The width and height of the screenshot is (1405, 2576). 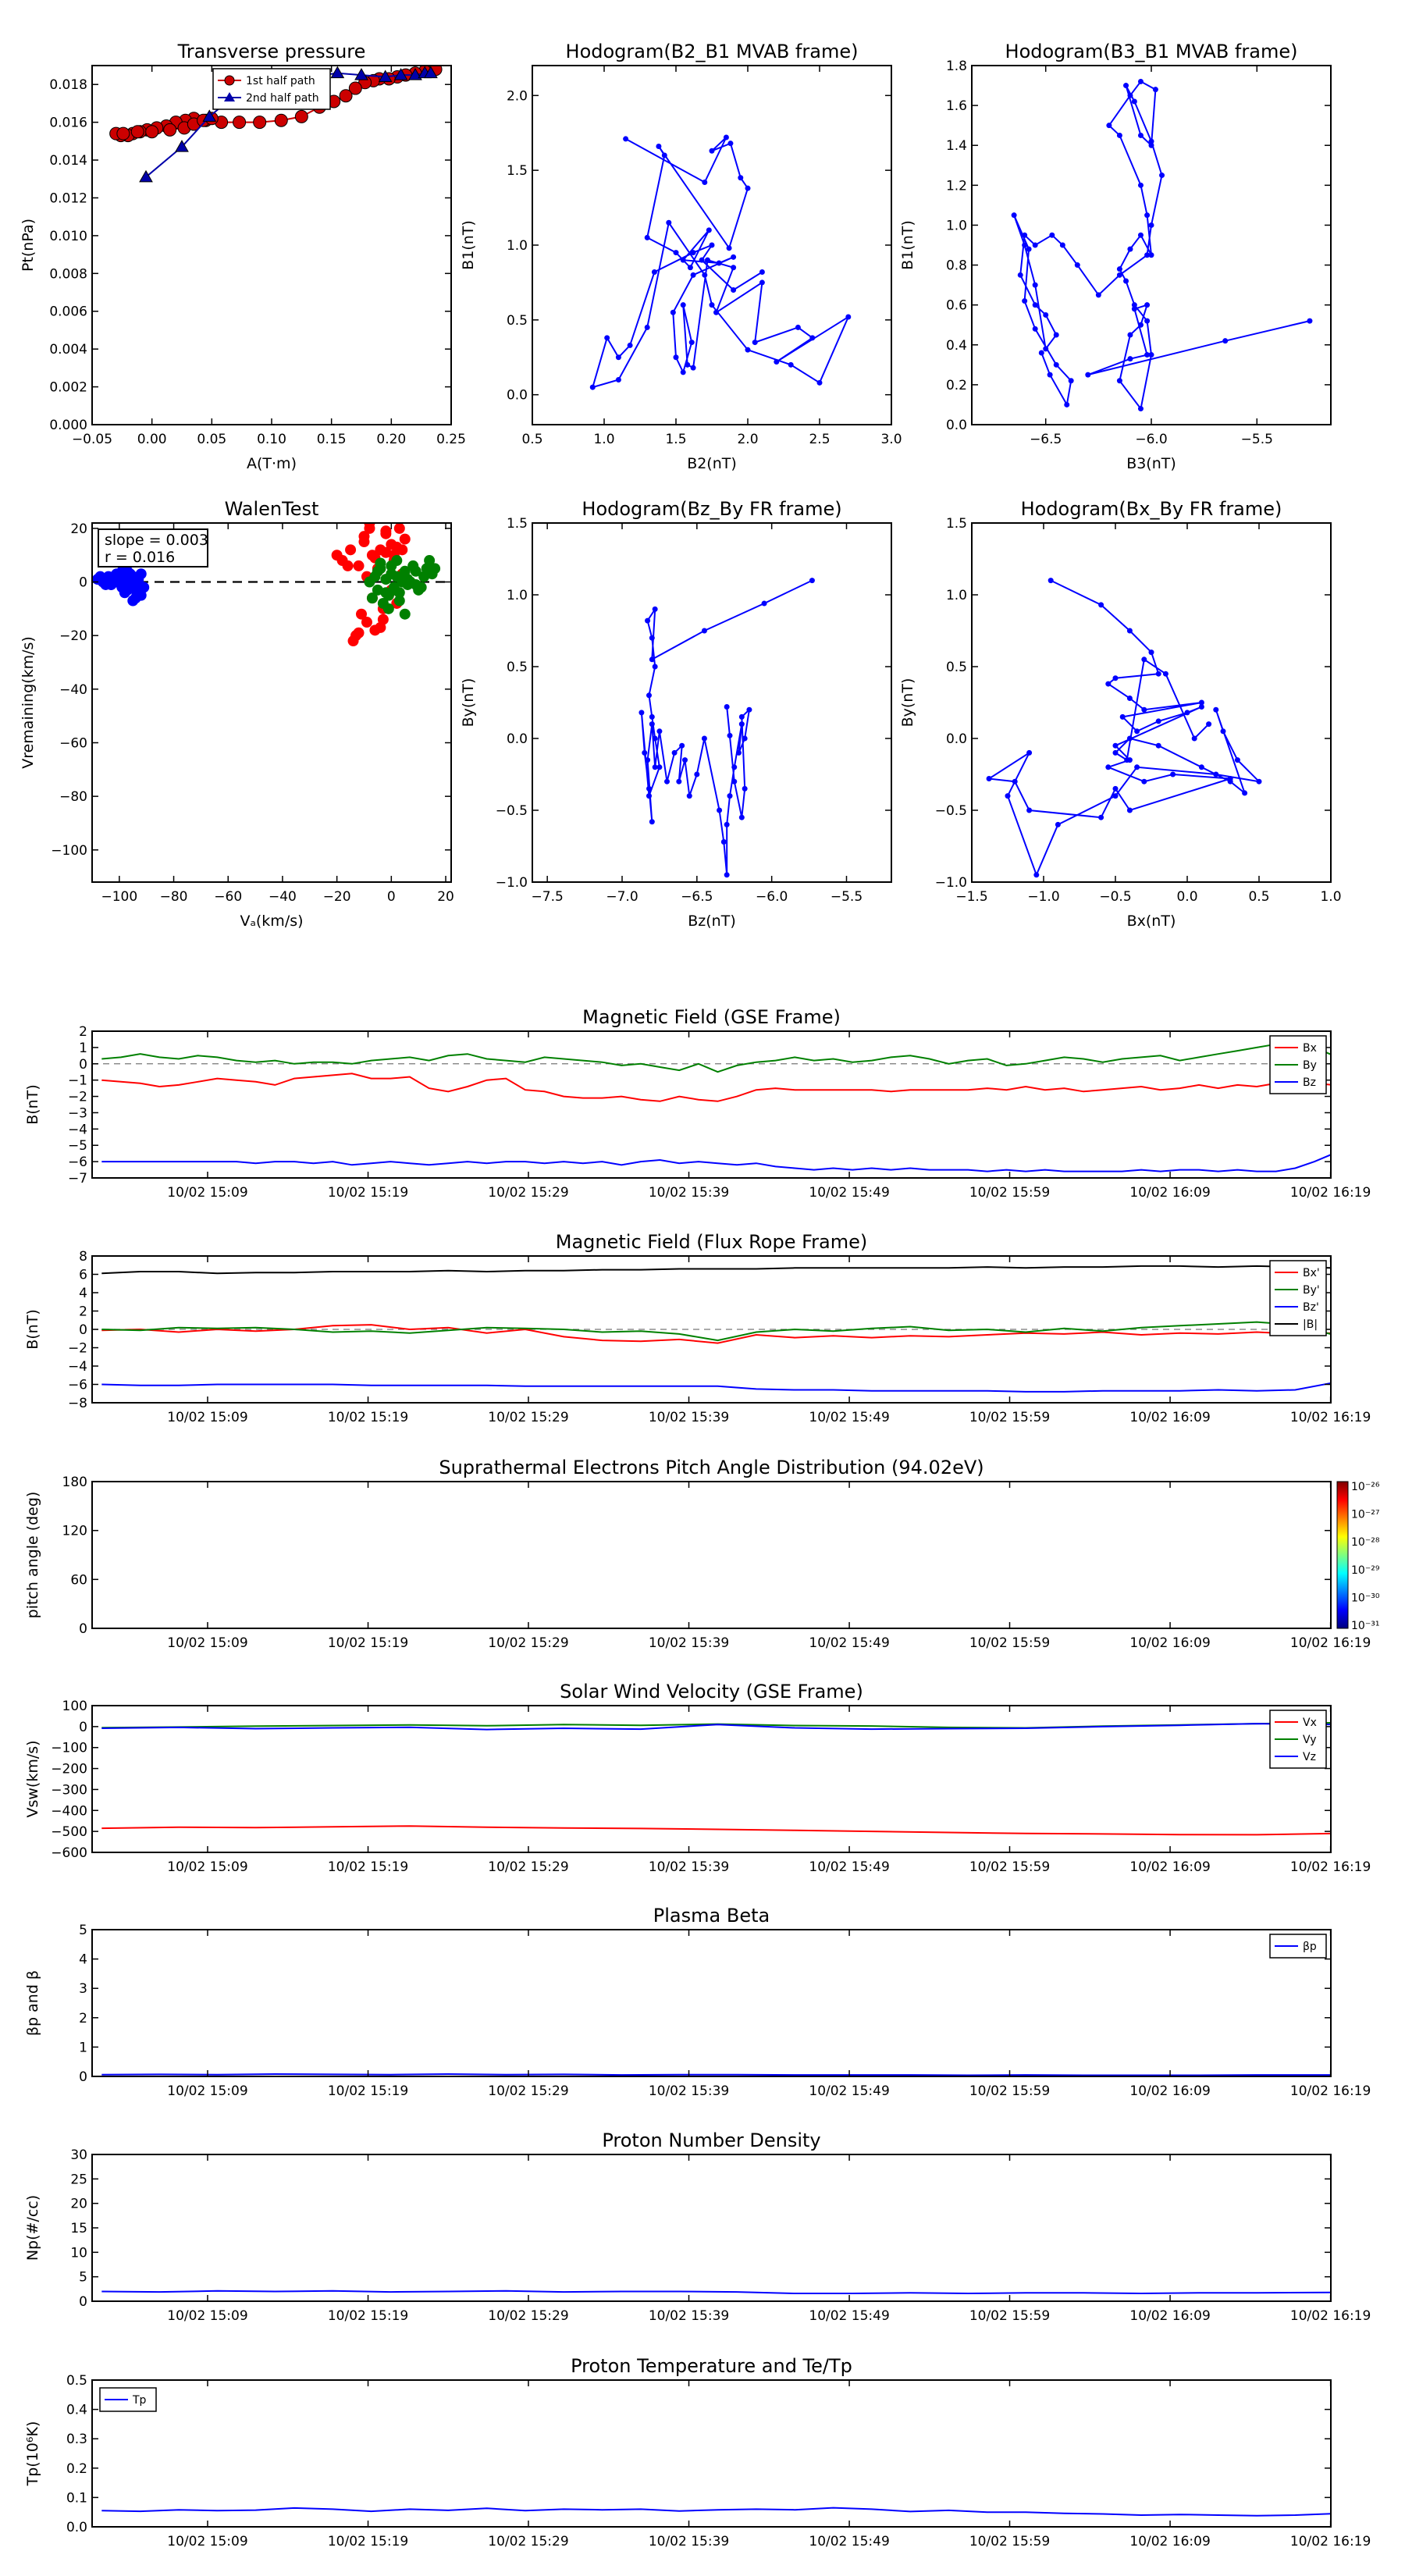 What do you see at coordinates (83, 1629) in the screenshot?
I see `ts3-ytick-label-0: 0` at bounding box center [83, 1629].